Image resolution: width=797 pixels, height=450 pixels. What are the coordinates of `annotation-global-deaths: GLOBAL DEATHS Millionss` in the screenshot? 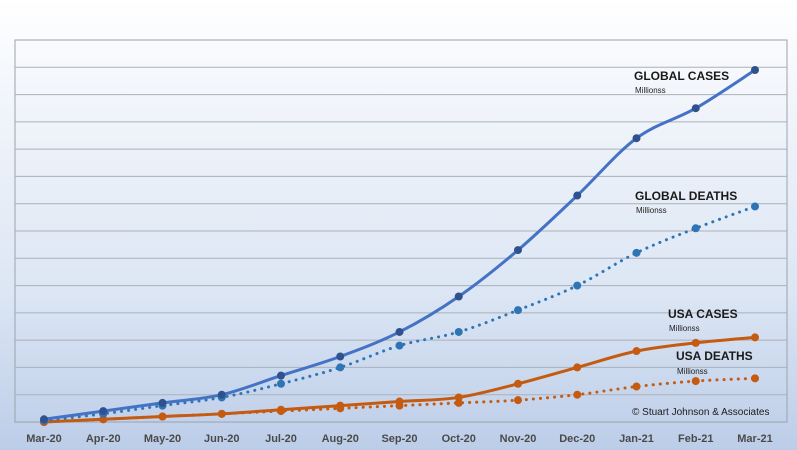 It's located at (686, 202).